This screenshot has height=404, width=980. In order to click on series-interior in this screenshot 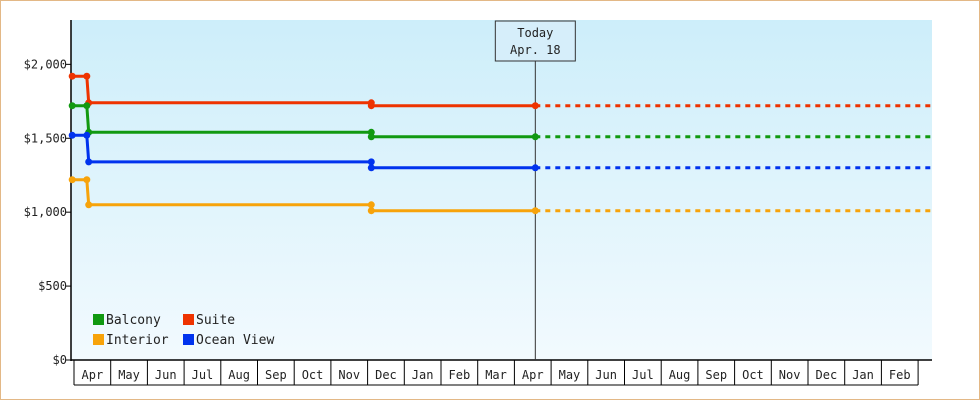, I will do `click(500, 195)`.